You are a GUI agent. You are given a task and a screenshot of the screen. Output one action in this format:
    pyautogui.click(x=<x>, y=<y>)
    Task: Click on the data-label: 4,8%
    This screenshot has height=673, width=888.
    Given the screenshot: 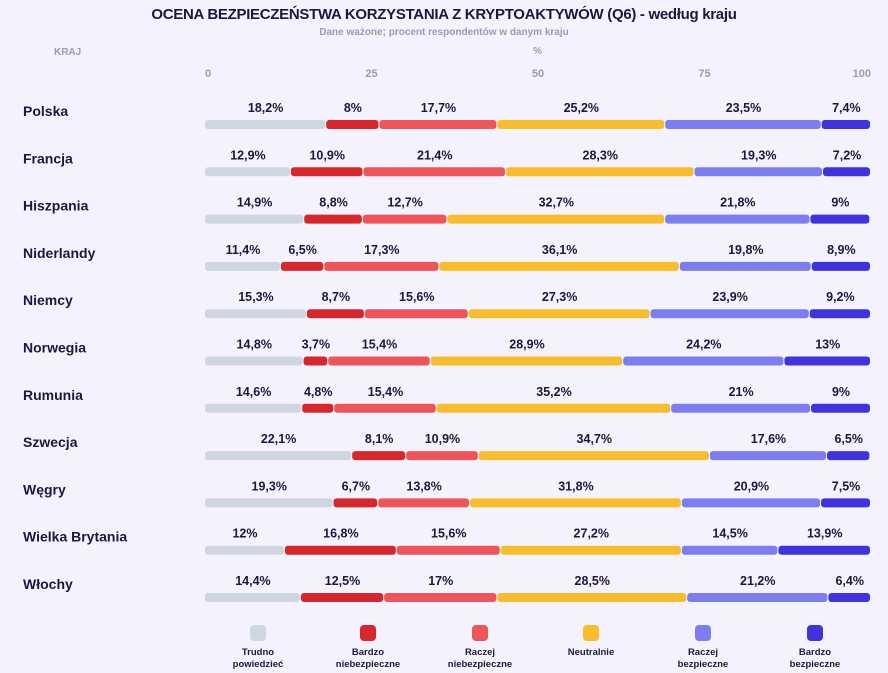 What is the action you would take?
    pyautogui.click(x=318, y=392)
    